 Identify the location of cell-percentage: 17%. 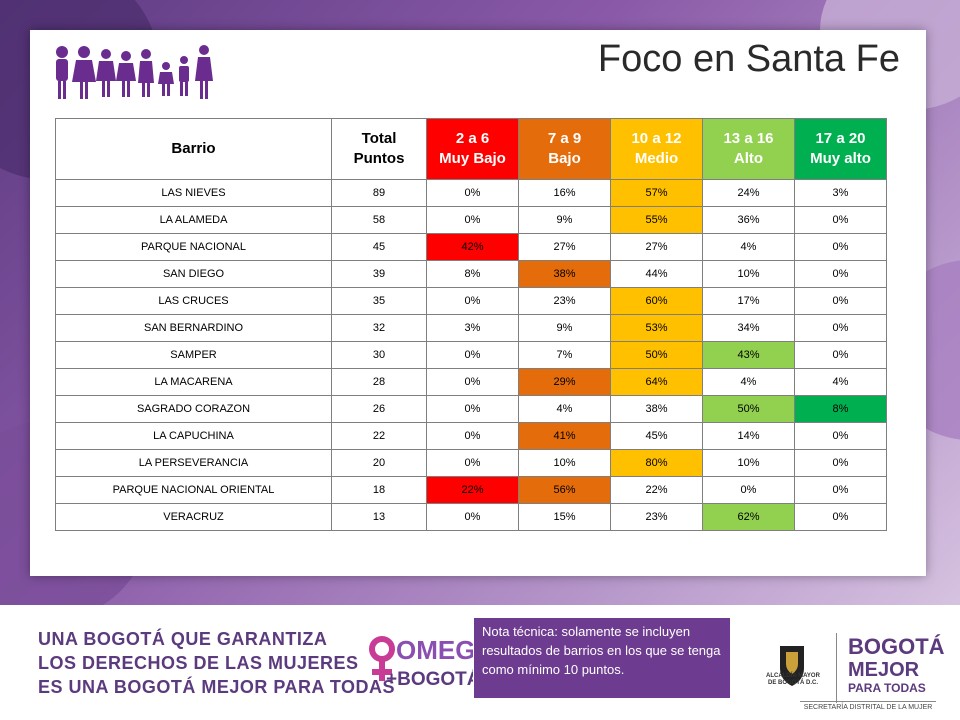
(748, 301).